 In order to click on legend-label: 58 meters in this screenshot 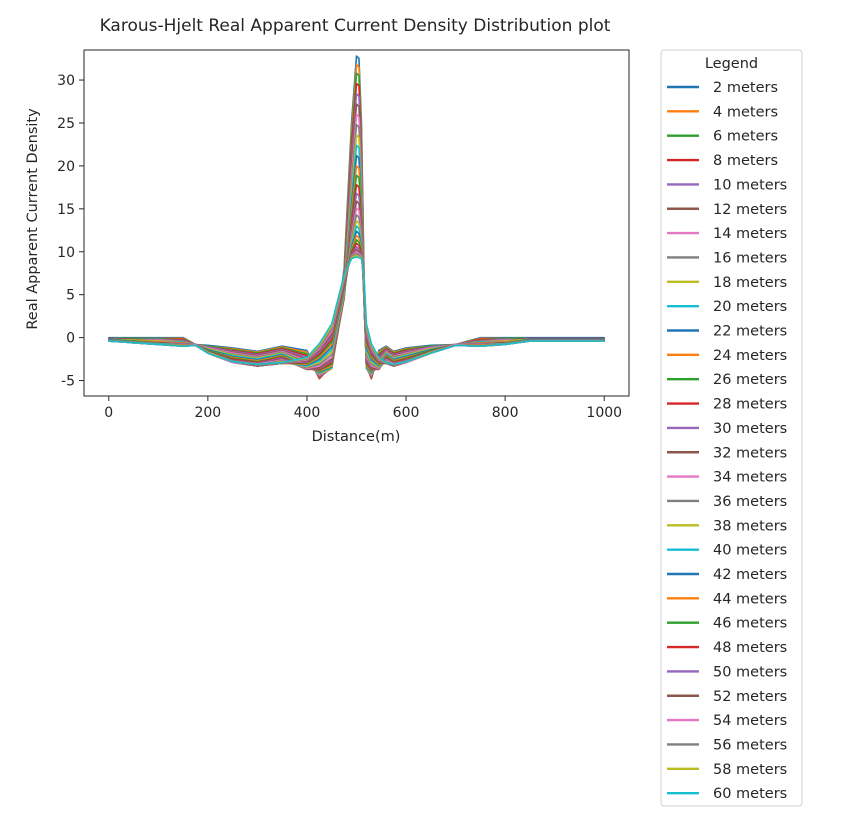, I will do `click(750, 770)`.